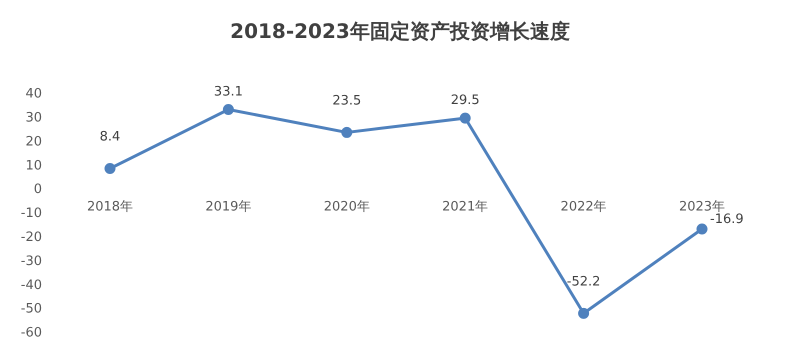  Describe the element at coordinates (31, 333) in the screenshot. I see `y-tick-label: -60` at that location.